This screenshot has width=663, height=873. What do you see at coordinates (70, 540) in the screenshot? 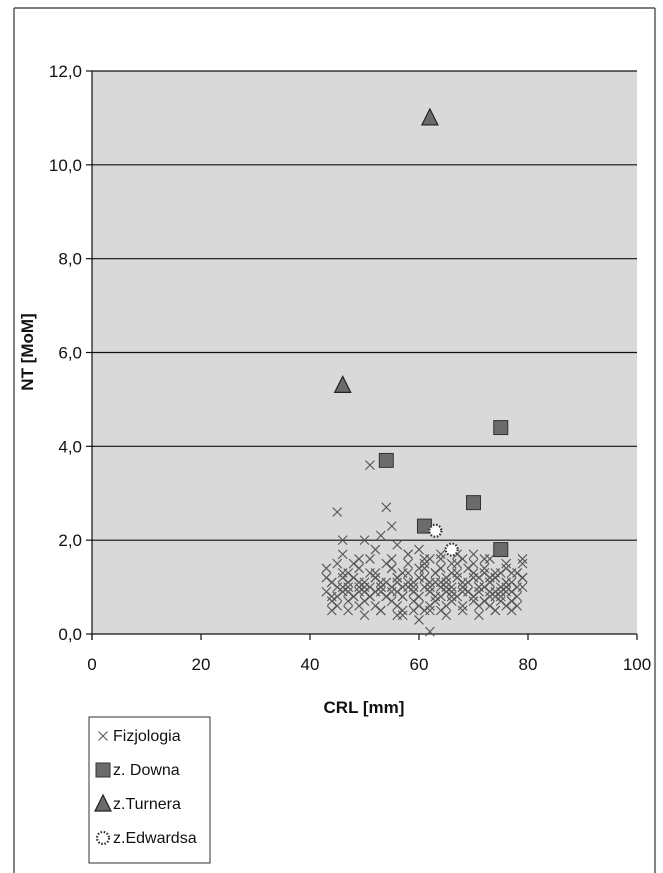
I see `y-tick-label: 2,0` at bounding box center [70, 540].